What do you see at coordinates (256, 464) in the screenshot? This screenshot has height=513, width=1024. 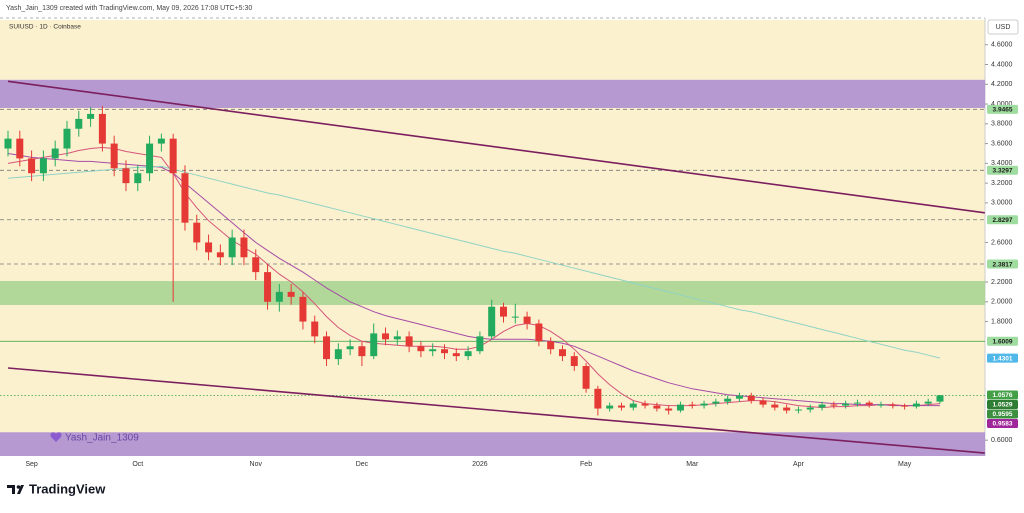 I see `x-tick-label: Nov` at bounding box center [256, 464].